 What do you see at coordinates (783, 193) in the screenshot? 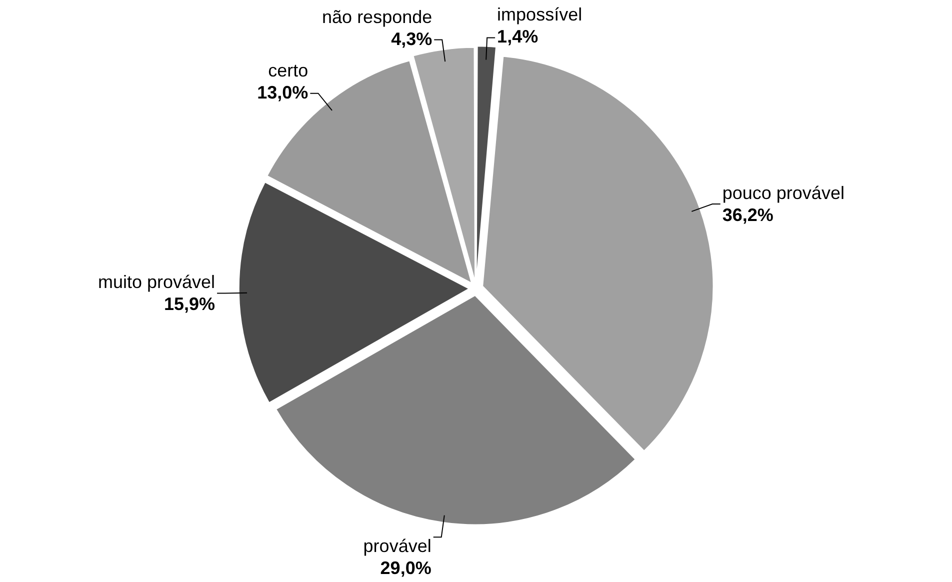
I see `slice-label: pouco provável` at bounding box center [783, 193].